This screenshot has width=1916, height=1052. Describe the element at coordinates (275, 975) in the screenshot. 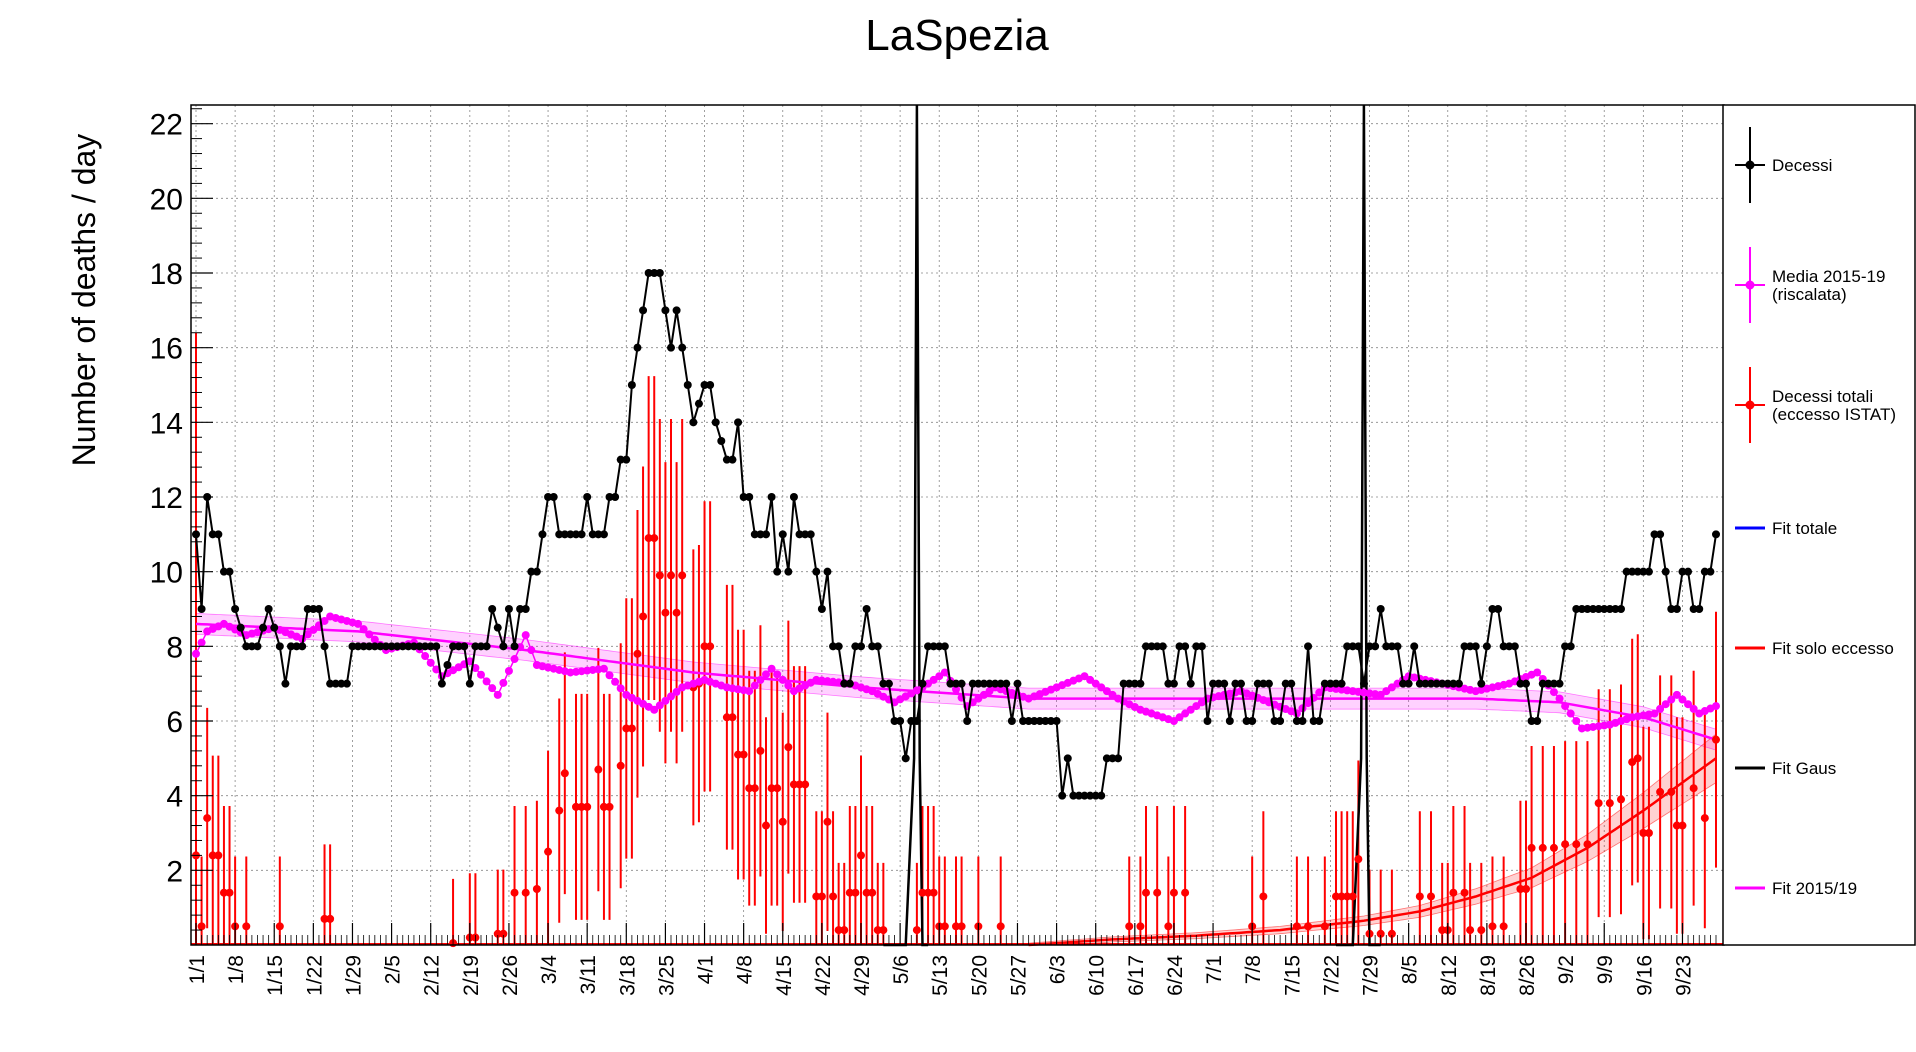

I see `x-tick-label: 1/15` at that location.